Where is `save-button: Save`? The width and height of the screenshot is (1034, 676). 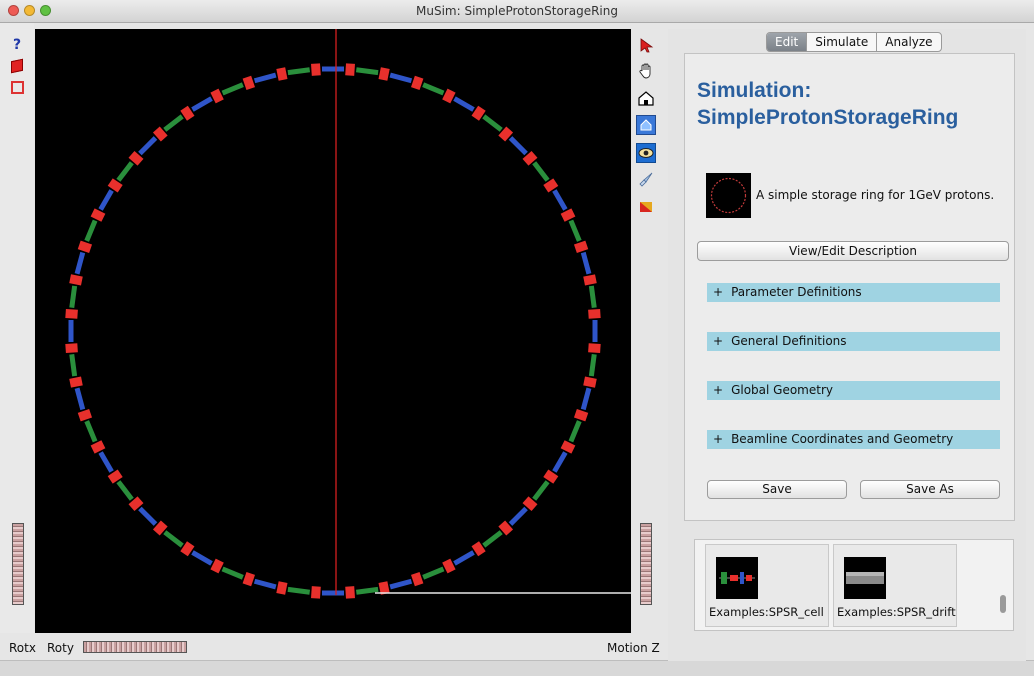
save-button: Save is located at coordinates (777, 489).